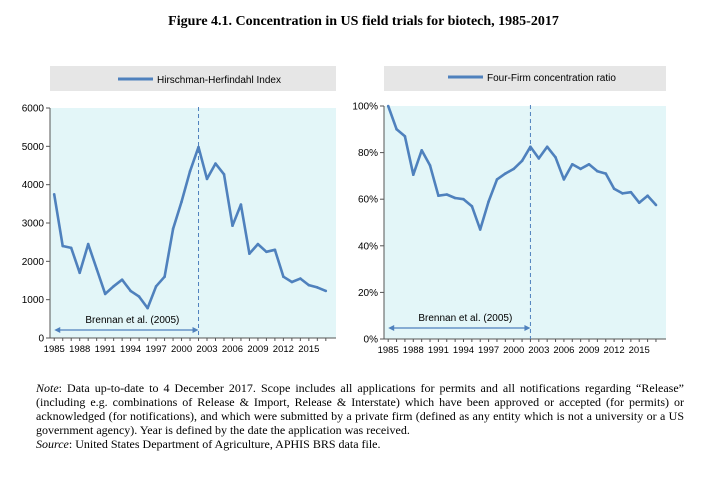 The width and height of the screenshot is (727, 490). Describe the element at coordinates (130, 349) in the screenshot. I see `hhi-x-tick-label: 1994` at that location.